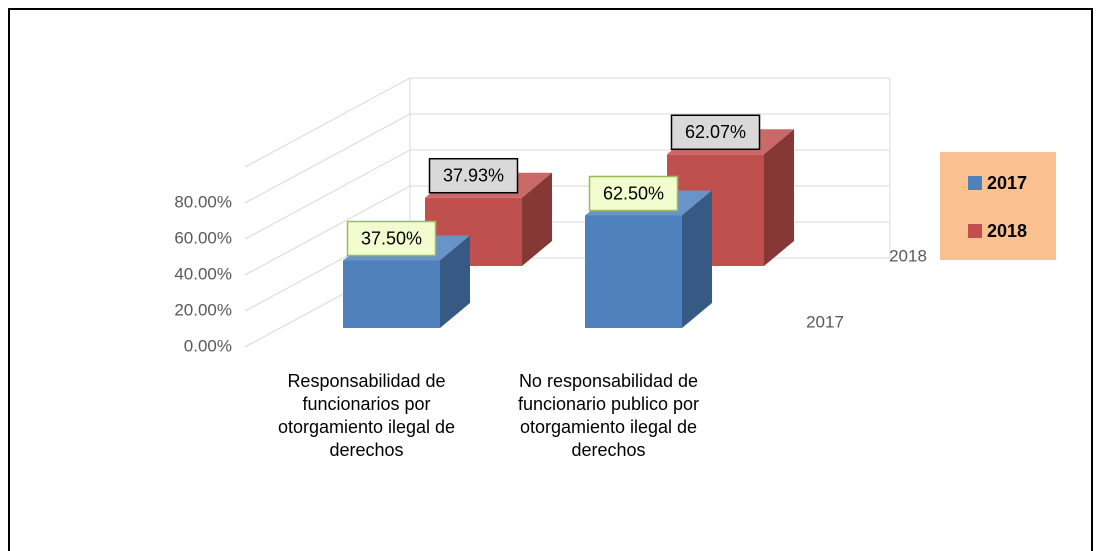  What do you see at coordinates (203, 309) in the screenshot?
I see `y-tick-label: 20.00%` at bounding box center [203, 309].